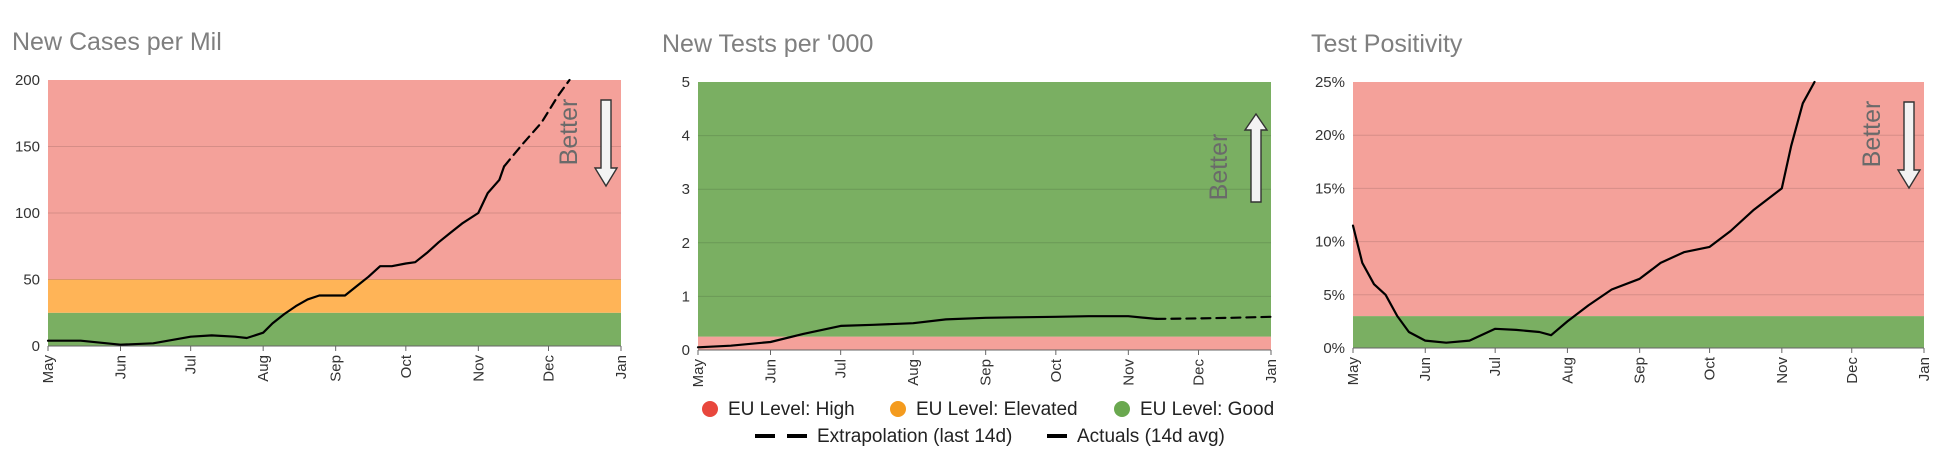  What do you see at coordinates (27, 80) in the screenshot?
I see `y-tick-label: 200` at bounding box center [27, 80].